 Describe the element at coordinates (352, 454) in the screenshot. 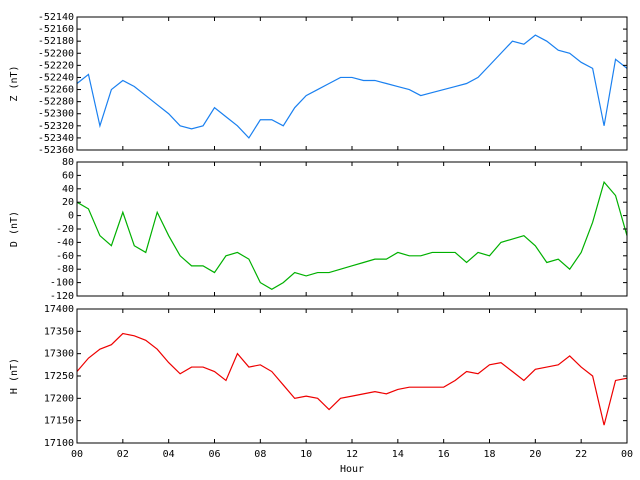

I see `x-tick-label: 12` at that location.